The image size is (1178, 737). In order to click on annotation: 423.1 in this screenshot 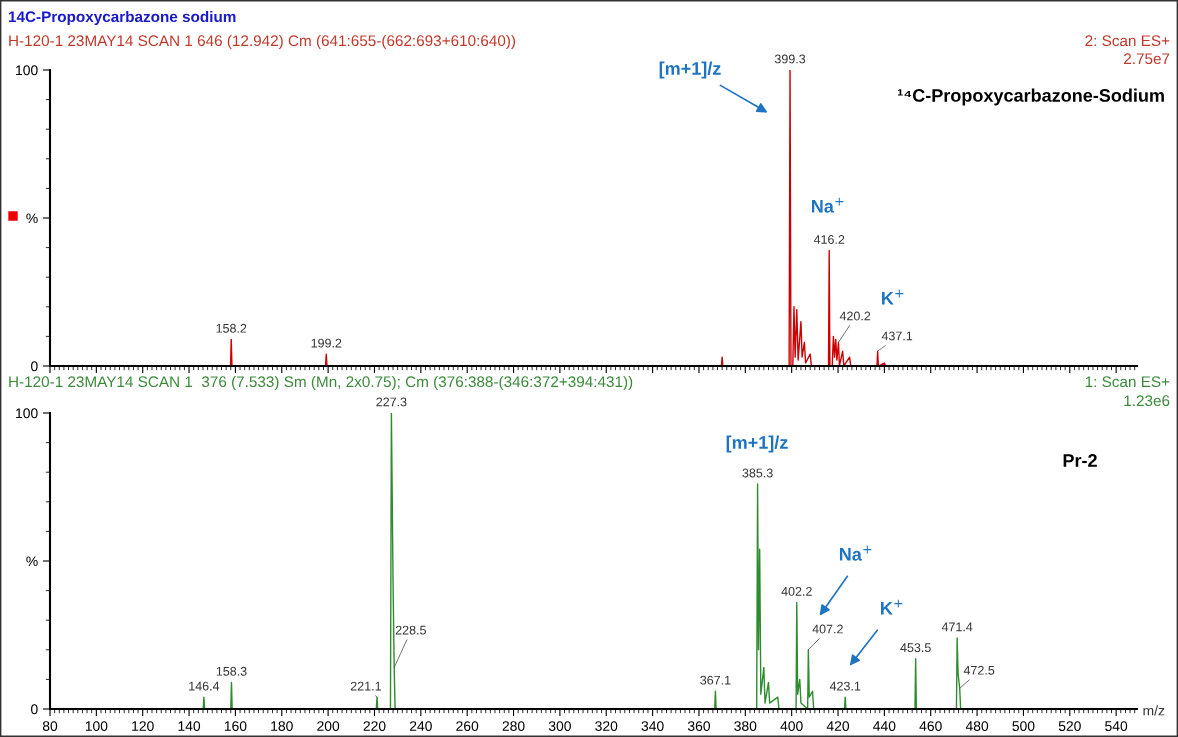, I will do `click(845, 686)`.